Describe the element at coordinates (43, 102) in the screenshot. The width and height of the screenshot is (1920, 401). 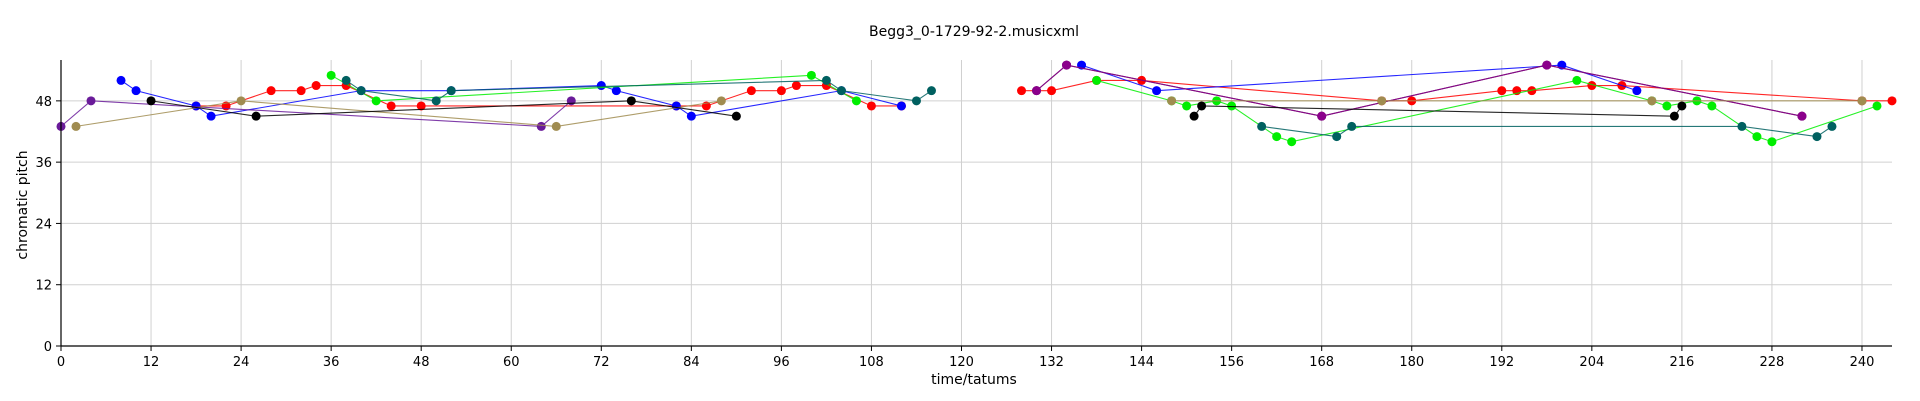
I see `y-tick-label: 48` at that location.